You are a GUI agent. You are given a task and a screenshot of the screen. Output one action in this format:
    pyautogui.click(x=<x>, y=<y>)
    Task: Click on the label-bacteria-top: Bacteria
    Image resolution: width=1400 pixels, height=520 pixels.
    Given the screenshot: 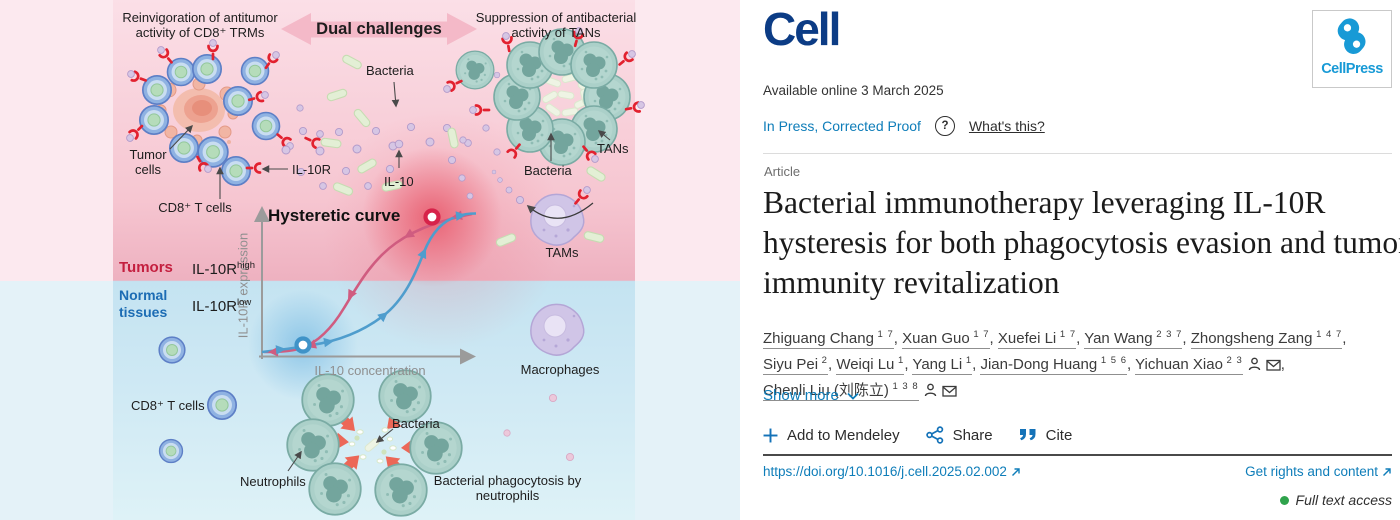 What is the action you would take?
    pyautogui.click(x=390, y=70)
    